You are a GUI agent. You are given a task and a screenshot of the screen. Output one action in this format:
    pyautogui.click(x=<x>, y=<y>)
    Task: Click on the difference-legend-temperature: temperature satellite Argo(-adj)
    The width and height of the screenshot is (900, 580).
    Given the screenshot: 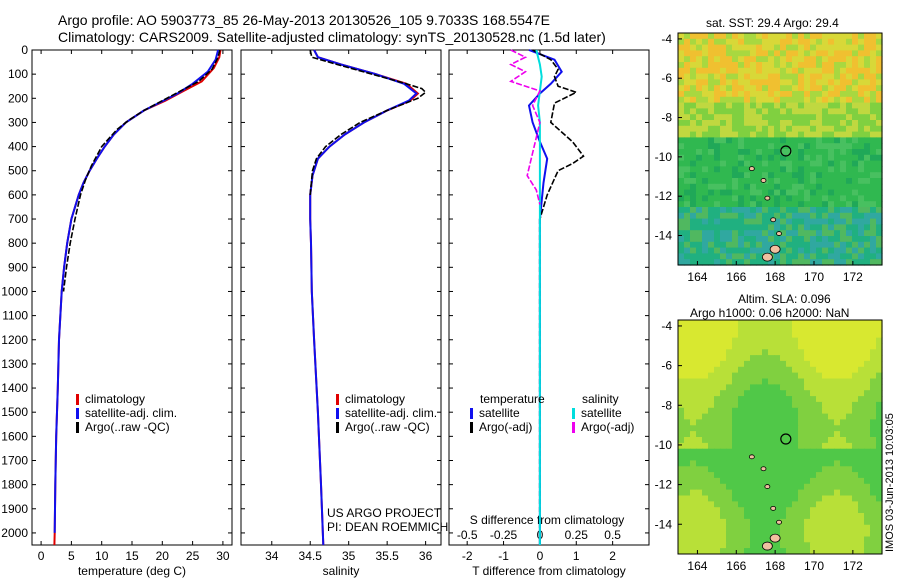 What is the action you would take?
    pyautogui.click(x=507, y=413)
    